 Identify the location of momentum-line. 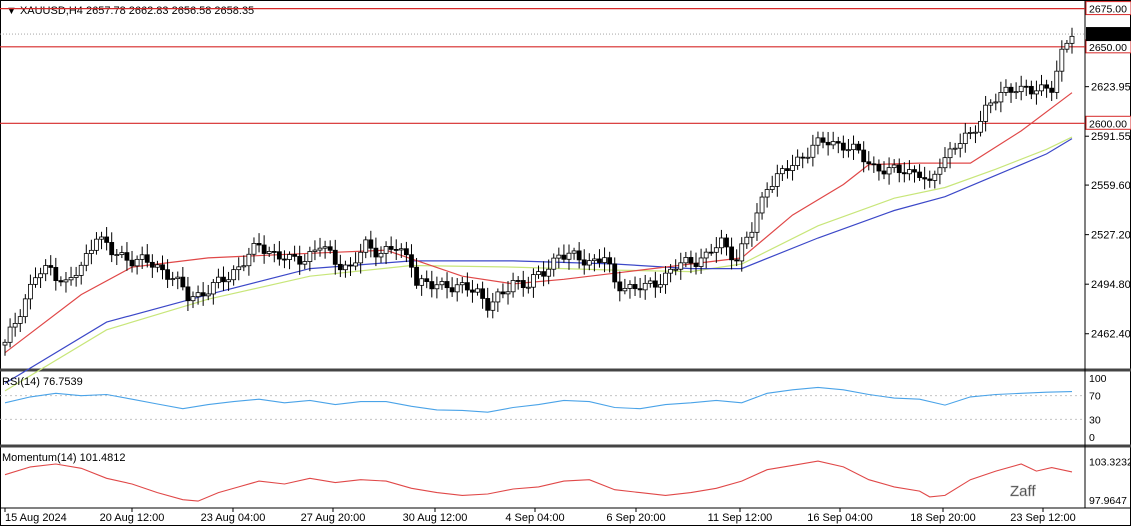
(538, 481).